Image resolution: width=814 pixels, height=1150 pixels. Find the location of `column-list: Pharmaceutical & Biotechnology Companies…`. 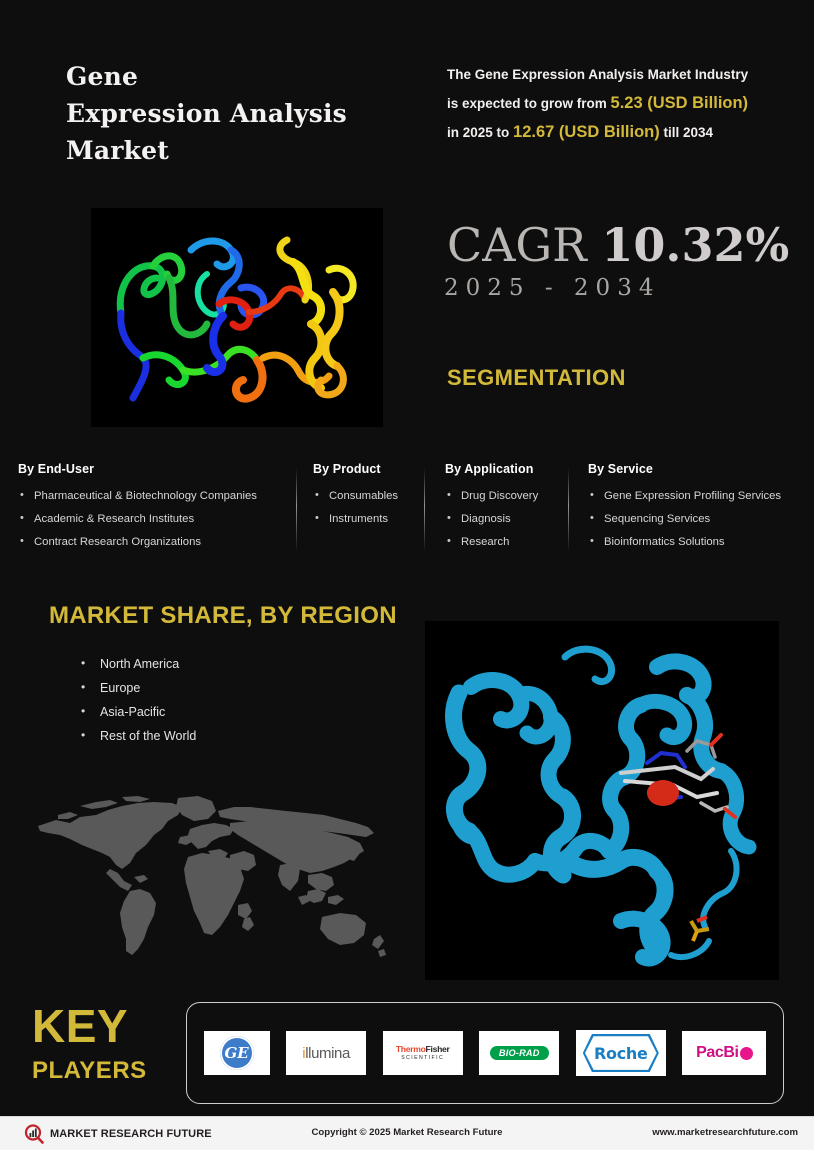

column-list: Pharmaceutical & Biotechnology Companies… is located at coordinates (156, 519).